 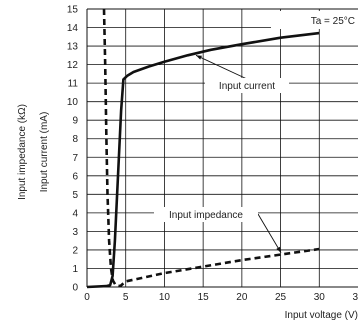 I want to click on temperature-annotation: Ta = 25°C, so click(x=333, y=21).